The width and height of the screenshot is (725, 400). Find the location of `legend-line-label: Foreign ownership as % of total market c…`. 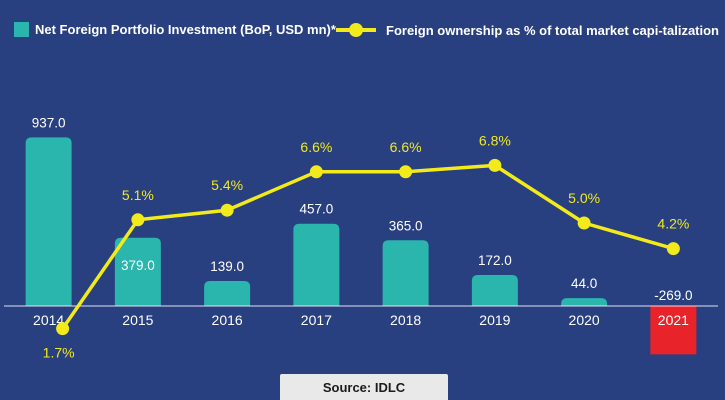

legend-line-label: Foreign ownership as % of total market c… is located at coordinates (552, 30).